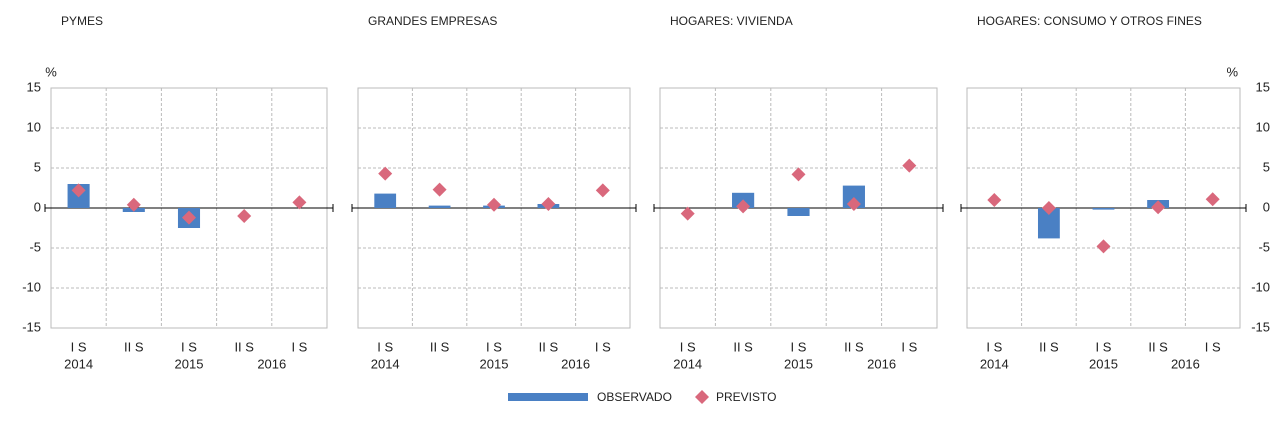  Describe the element at coordinates (634, 397) in the screenshot. I see `legend-label: OBSERVADO` at that location.